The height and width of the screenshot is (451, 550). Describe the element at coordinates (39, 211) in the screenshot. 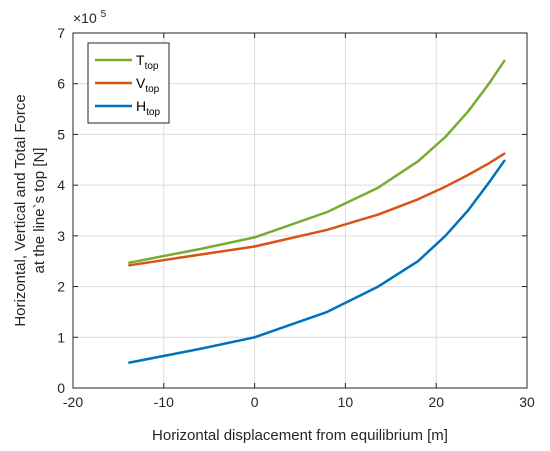

I see `y-axis-label-line-2: at the line`s top [N]` at that location.